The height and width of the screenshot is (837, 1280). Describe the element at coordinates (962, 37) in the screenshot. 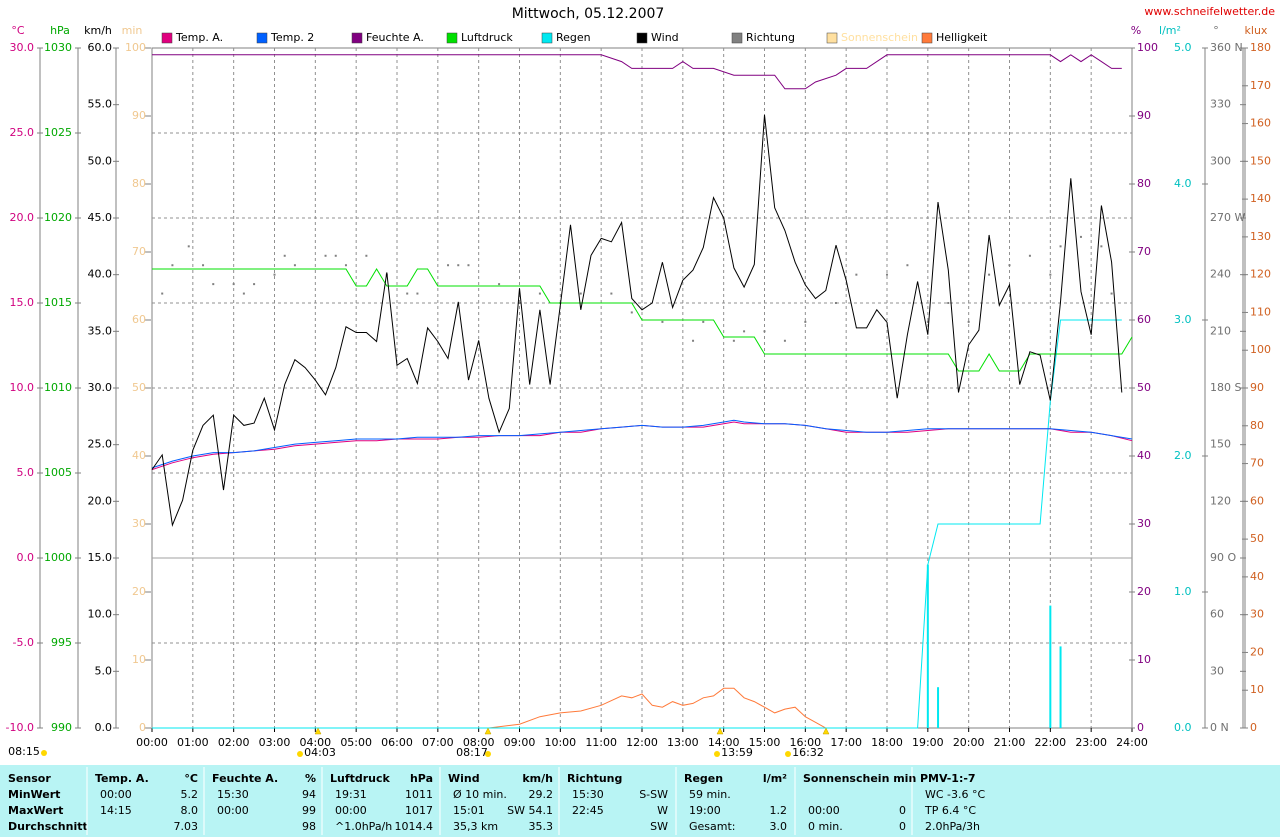

I see `legend-label: Helligkeit` at that location.